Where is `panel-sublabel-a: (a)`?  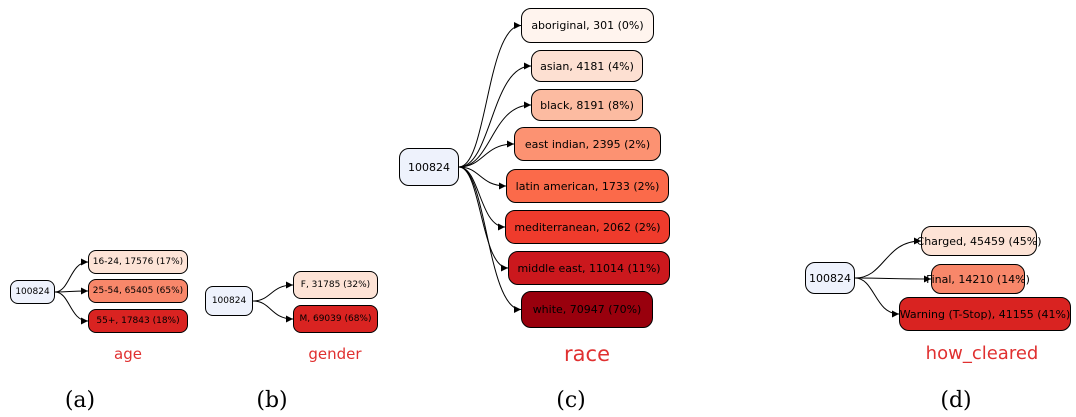
panel-sublabel-a: (a) is located at coordinates (80, 400).